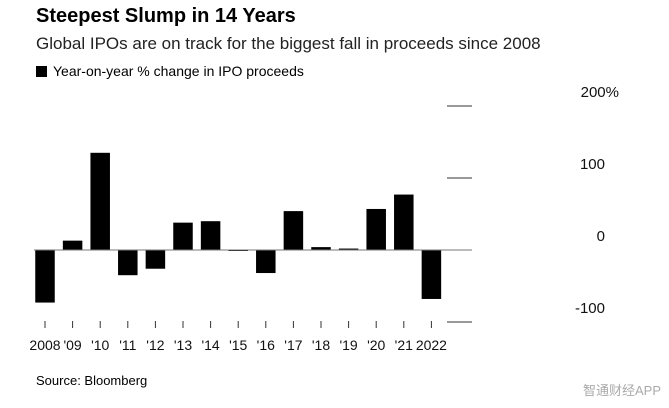 This screenshot has width=669, height=408. I want to click on x-tick-label: '13, so click(183, 345).